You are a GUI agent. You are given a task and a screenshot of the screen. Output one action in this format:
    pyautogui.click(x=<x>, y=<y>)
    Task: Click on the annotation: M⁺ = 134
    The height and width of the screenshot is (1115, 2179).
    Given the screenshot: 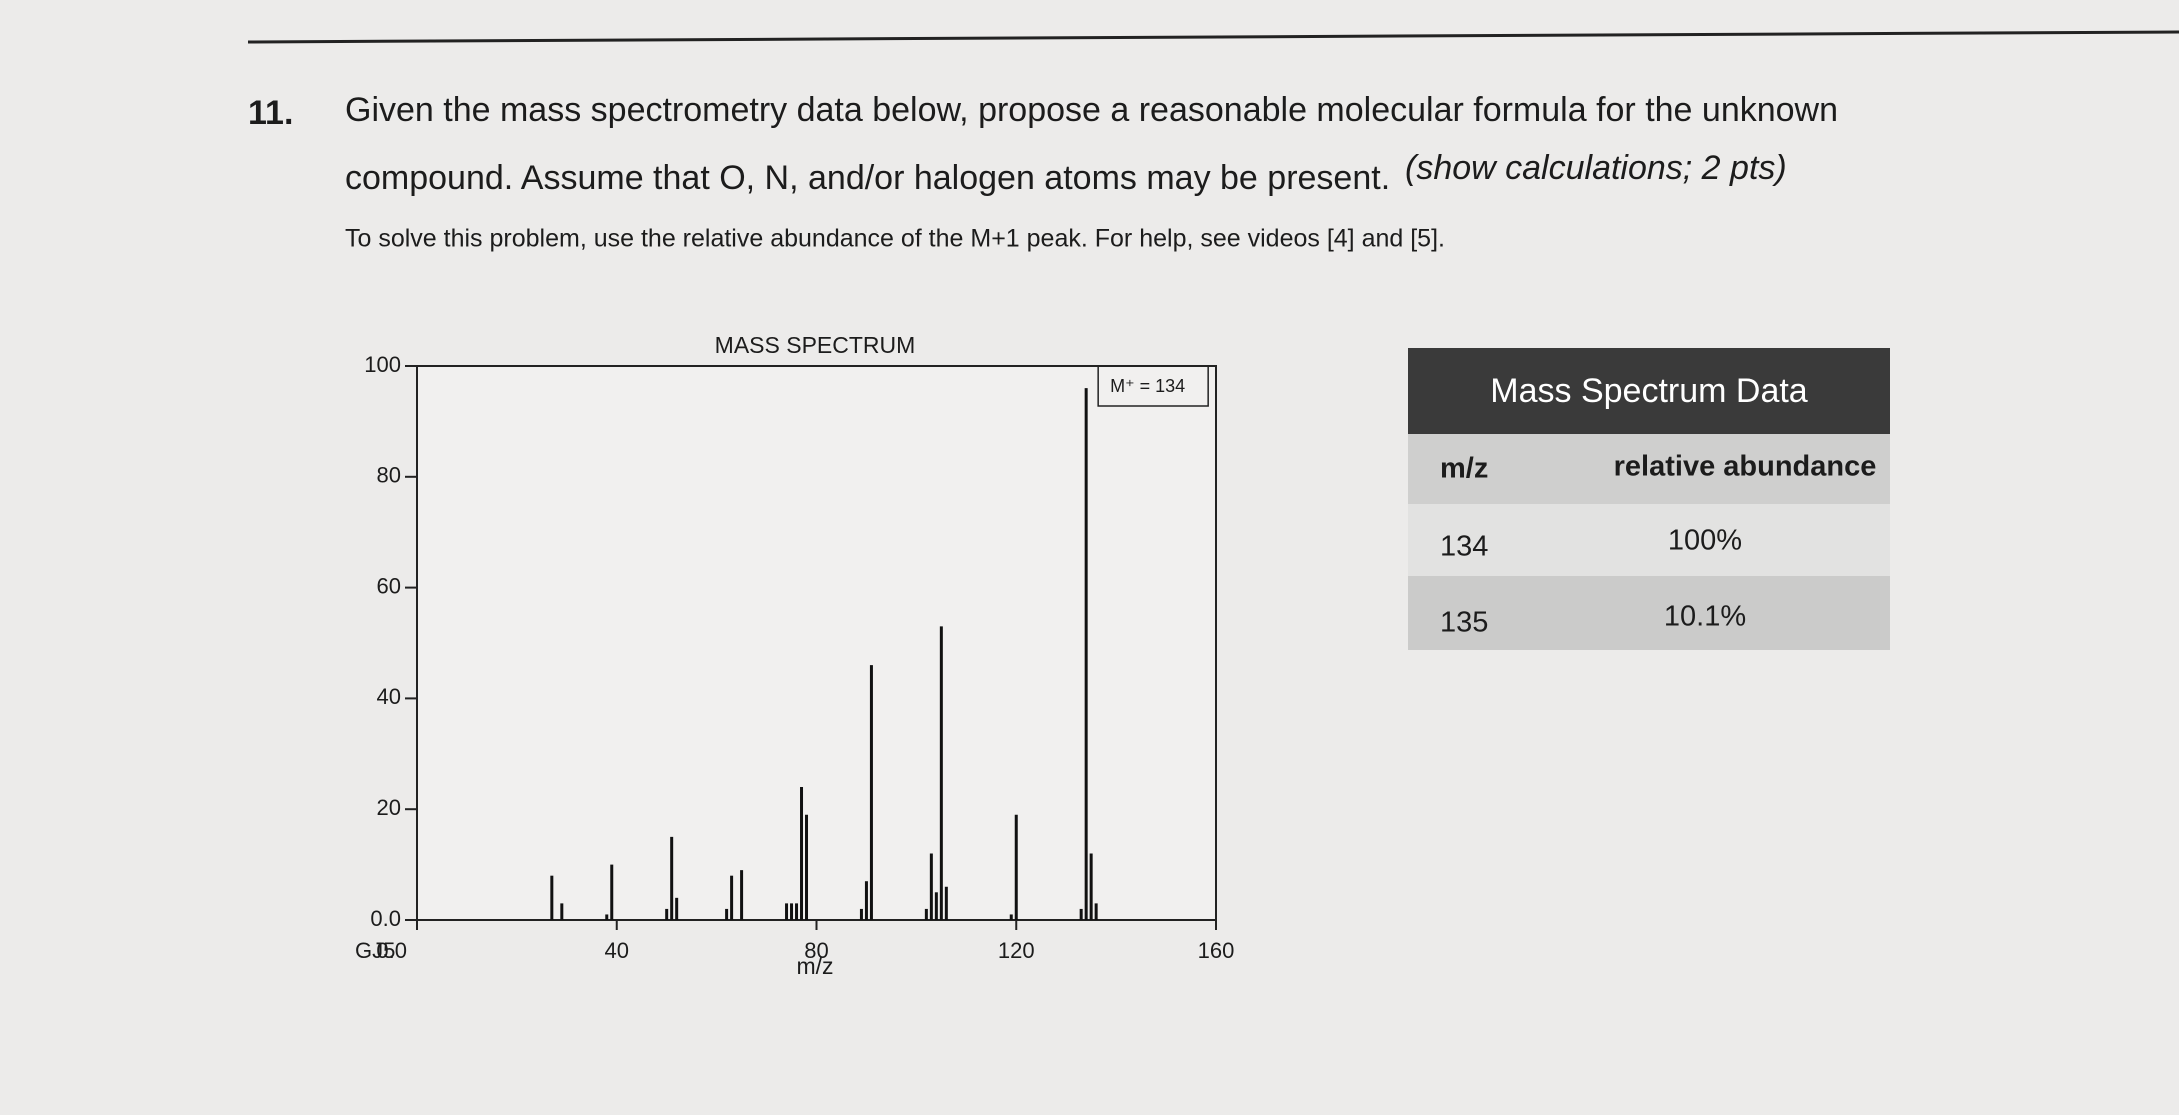 What is the action you would take?
    pyautogui.click(x=1147, y=386)
    